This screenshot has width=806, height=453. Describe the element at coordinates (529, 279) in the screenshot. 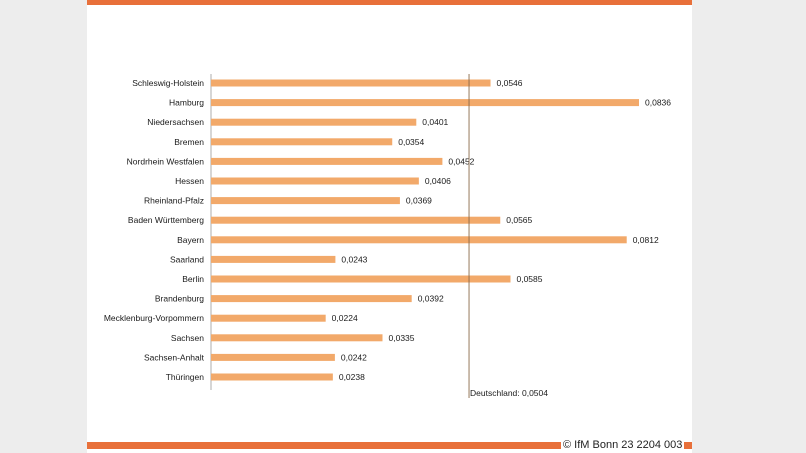

I see `value-label: 0,0585` at that location.